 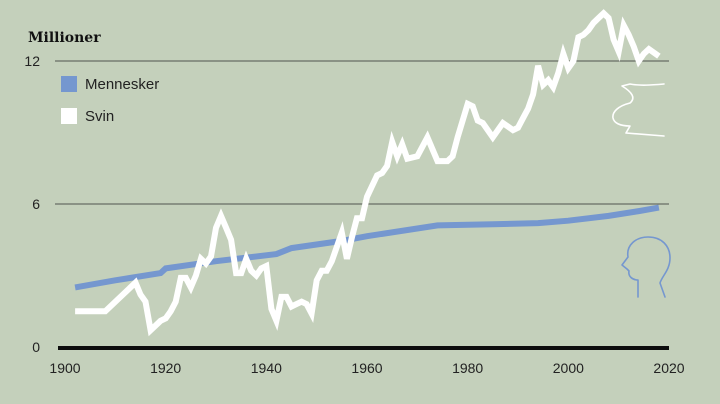 What do you see at coordinates (266, 368) in the screenshot?
I see `x-tick-label-1940: 1940` at bounding box center [266, 368].